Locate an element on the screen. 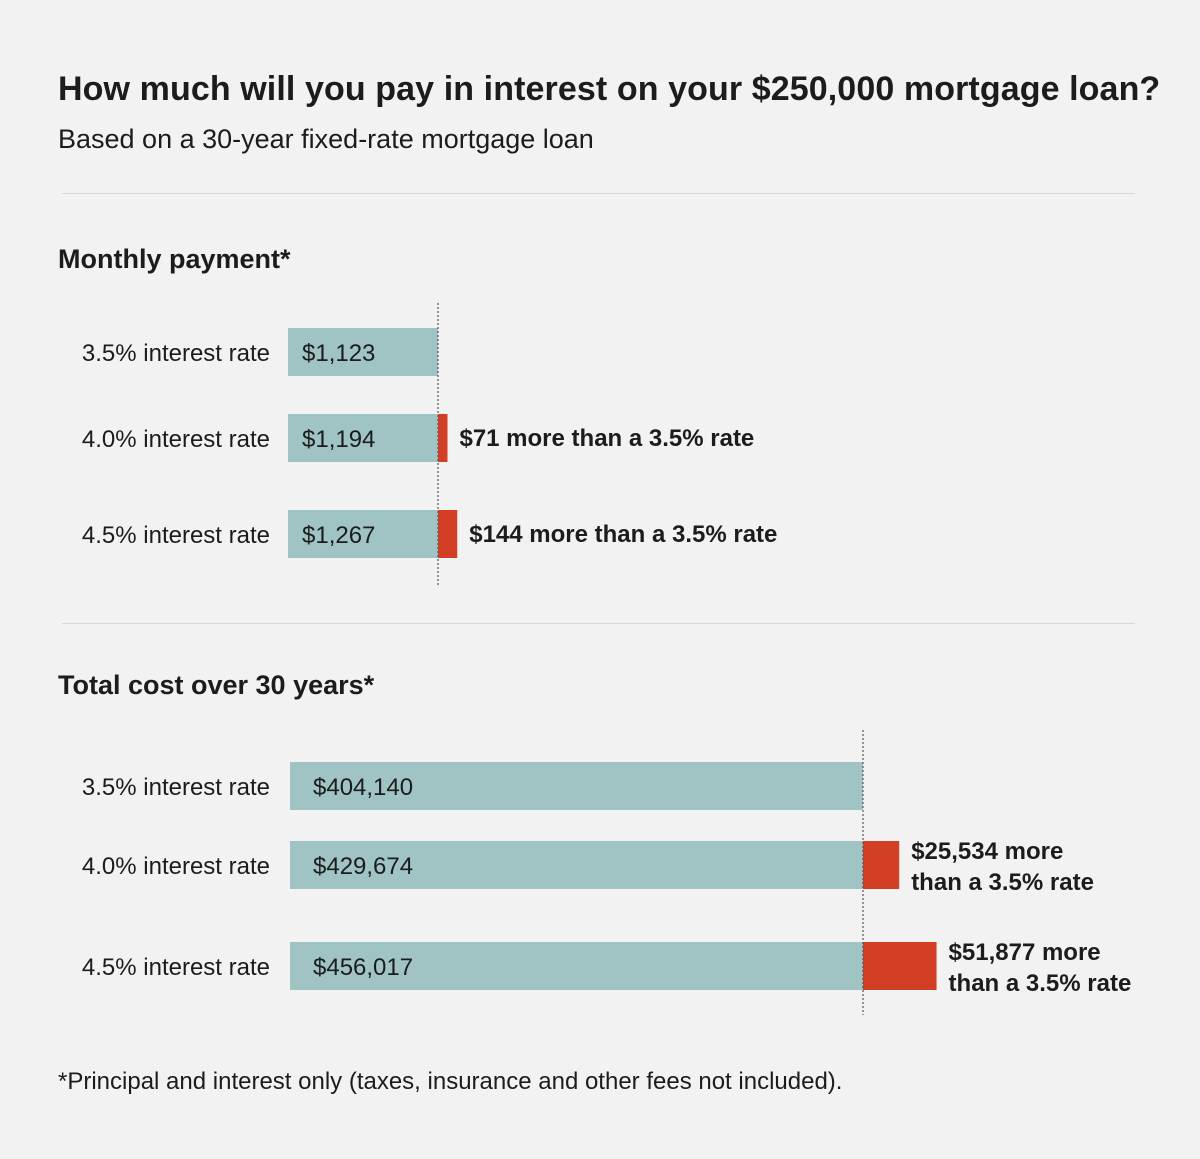  total-cost-title: Total cost over 30 years* is located at coordinates (216, 685).